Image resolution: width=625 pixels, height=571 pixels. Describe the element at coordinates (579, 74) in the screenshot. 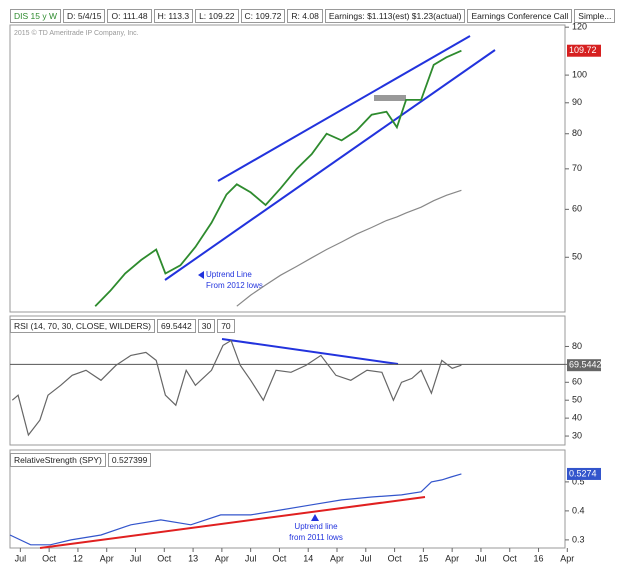

I see `y-tick-label: 100` at that location.